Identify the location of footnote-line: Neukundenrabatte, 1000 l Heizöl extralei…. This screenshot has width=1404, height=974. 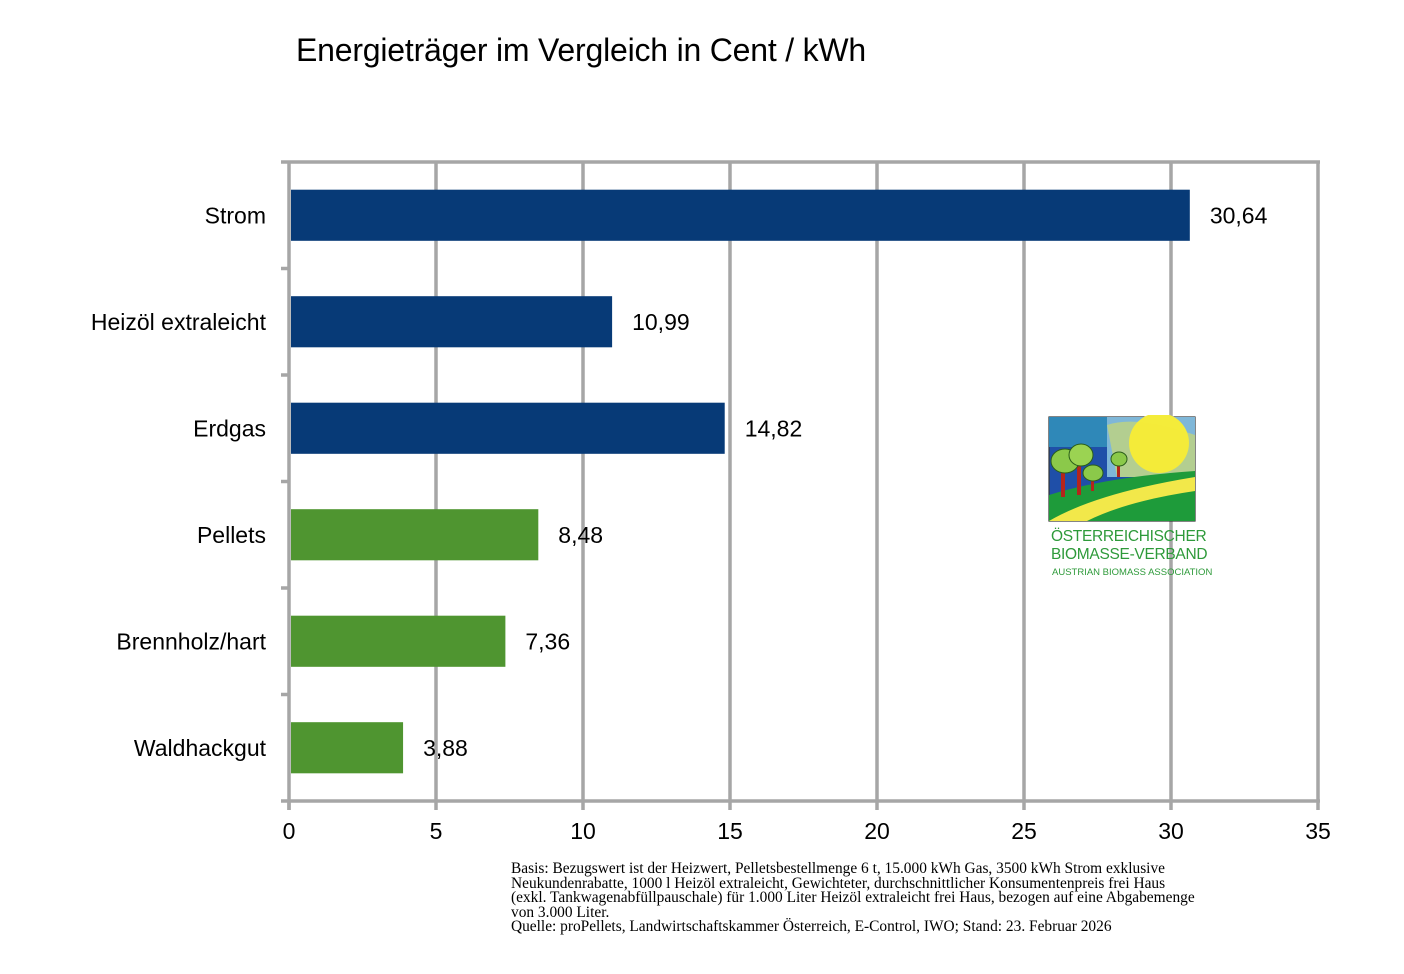
(838, 883).